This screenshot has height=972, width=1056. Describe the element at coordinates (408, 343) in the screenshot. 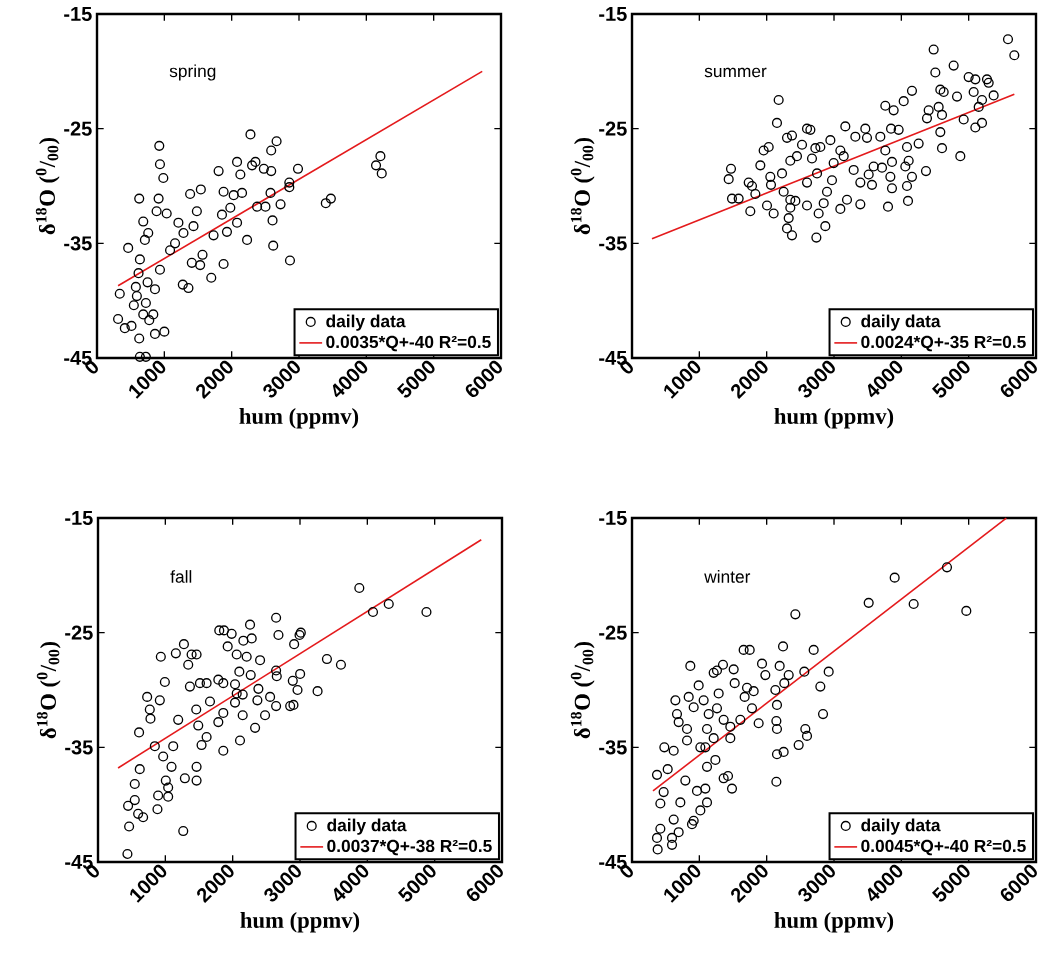

I see `legend-label: 0.0035*Q+-40 R²=0.5` at that location.